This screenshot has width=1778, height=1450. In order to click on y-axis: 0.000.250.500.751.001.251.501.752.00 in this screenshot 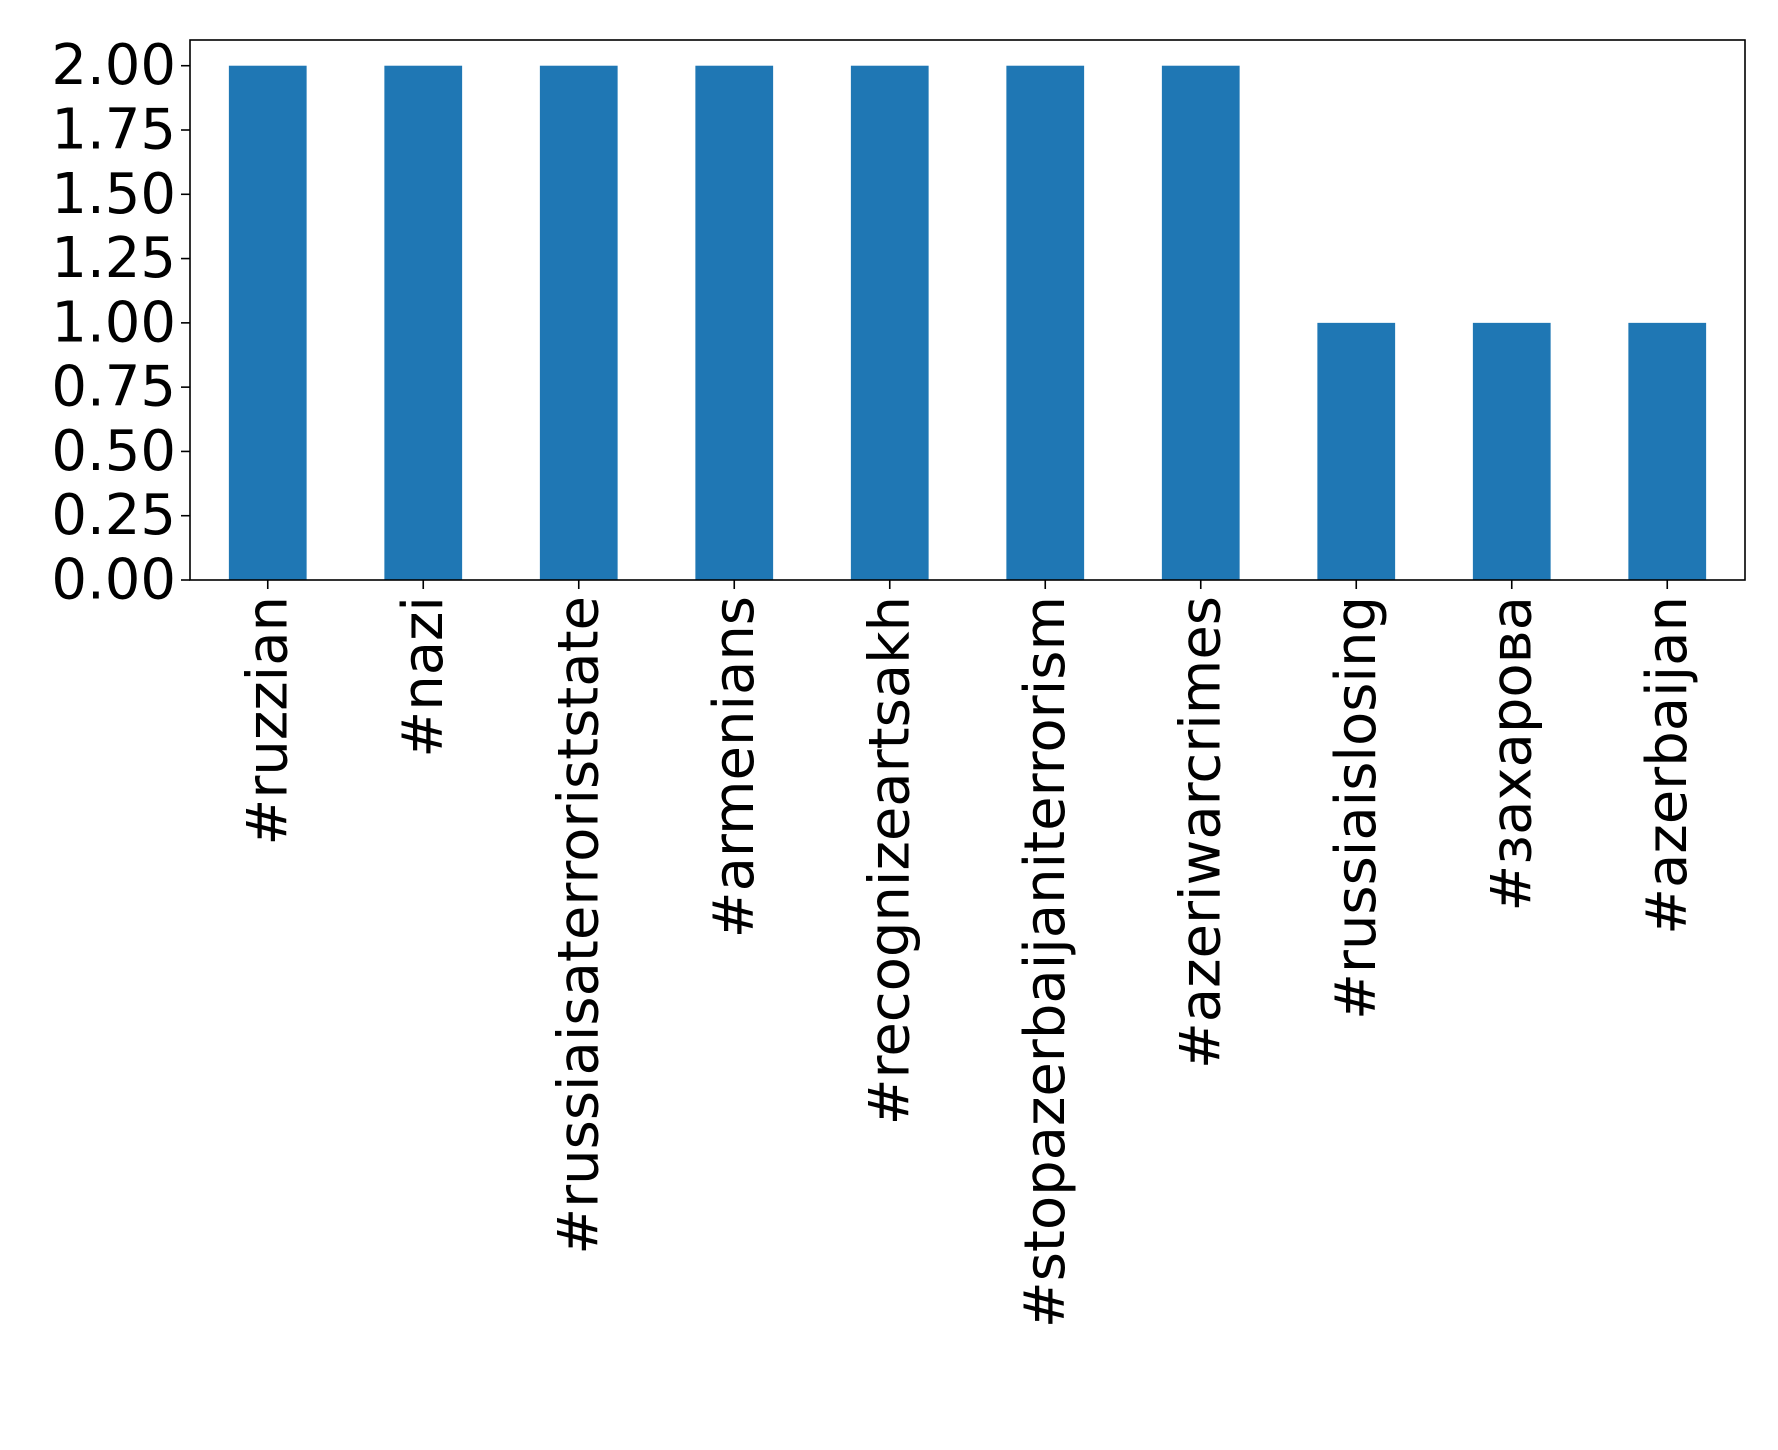, I will do `click(120, 323)`.